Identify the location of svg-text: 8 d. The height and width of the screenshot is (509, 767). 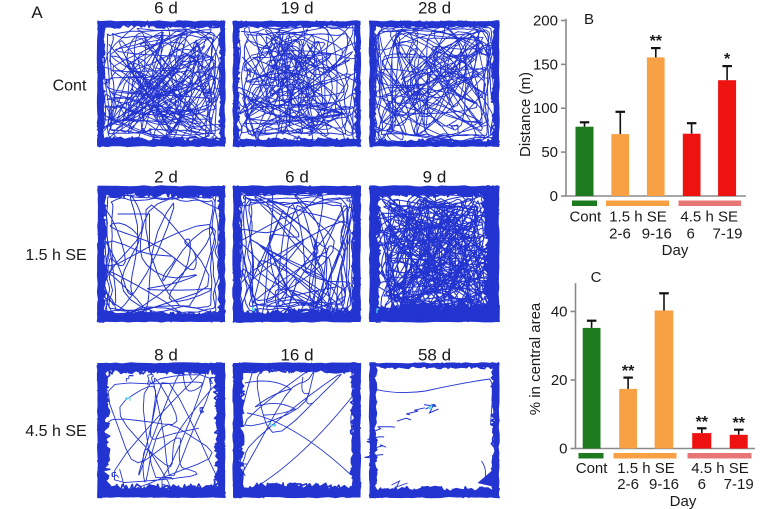
(166, 355).